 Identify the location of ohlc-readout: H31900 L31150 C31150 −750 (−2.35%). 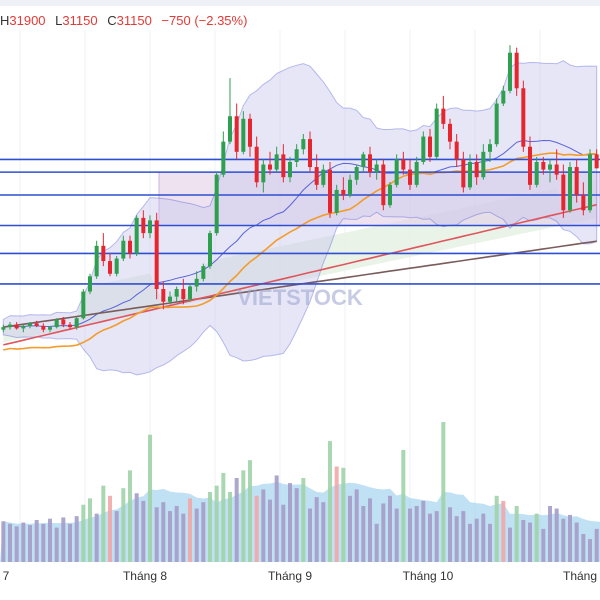
(126, 21).